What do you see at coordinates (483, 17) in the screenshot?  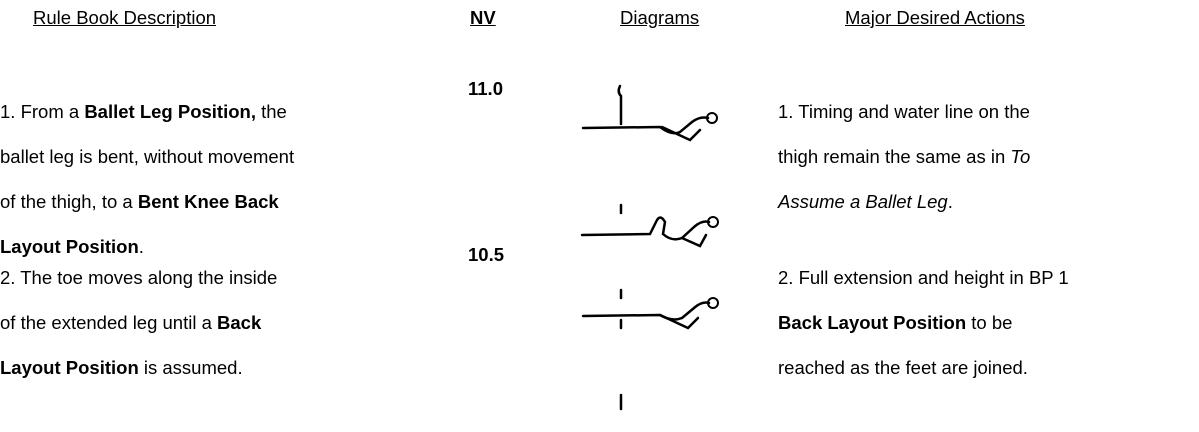 I see `header-nv: NV` at bounding box center [483, 17].